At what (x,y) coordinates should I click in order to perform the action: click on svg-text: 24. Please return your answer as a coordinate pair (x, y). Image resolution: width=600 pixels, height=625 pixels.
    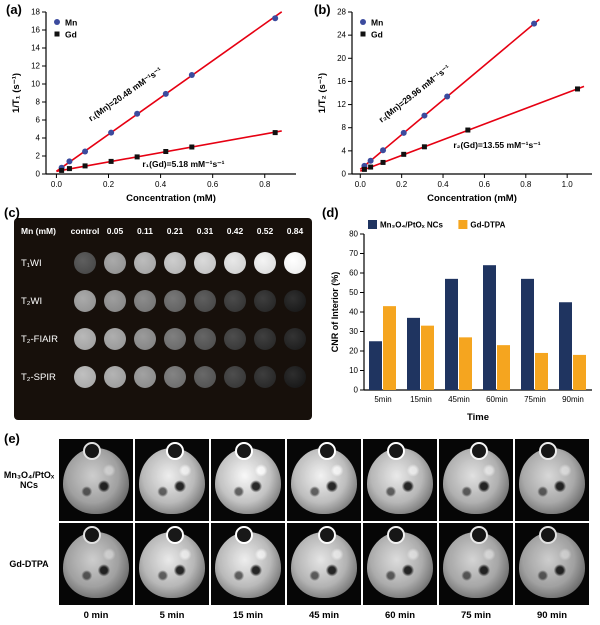
    Looking at the image, I should click on (341, 35).